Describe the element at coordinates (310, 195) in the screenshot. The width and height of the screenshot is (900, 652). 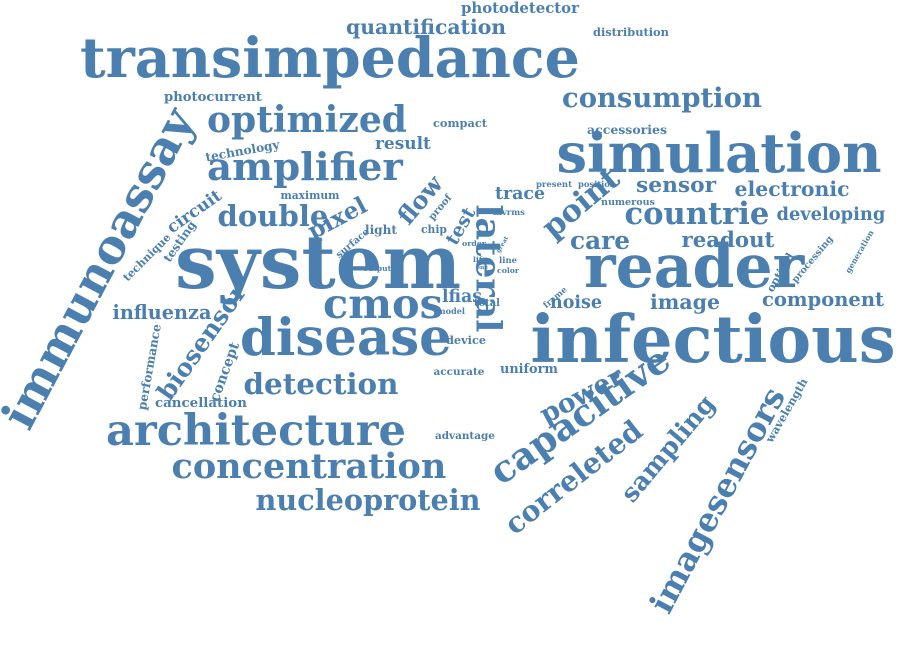
I see `word-maximum: maximum` at that location.